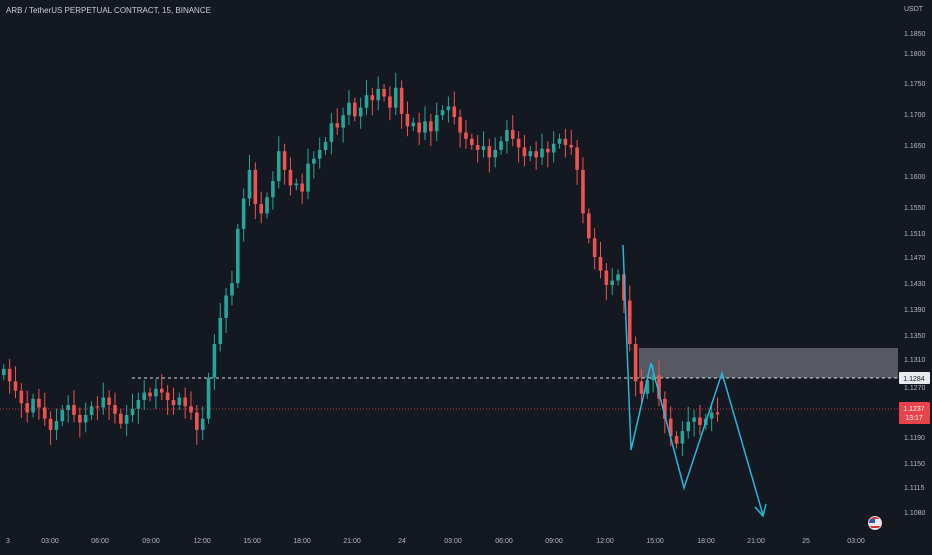 This screenshot has width=932, height=555. I want to click on price-tick-label: 1.1700, so click(915, 115).